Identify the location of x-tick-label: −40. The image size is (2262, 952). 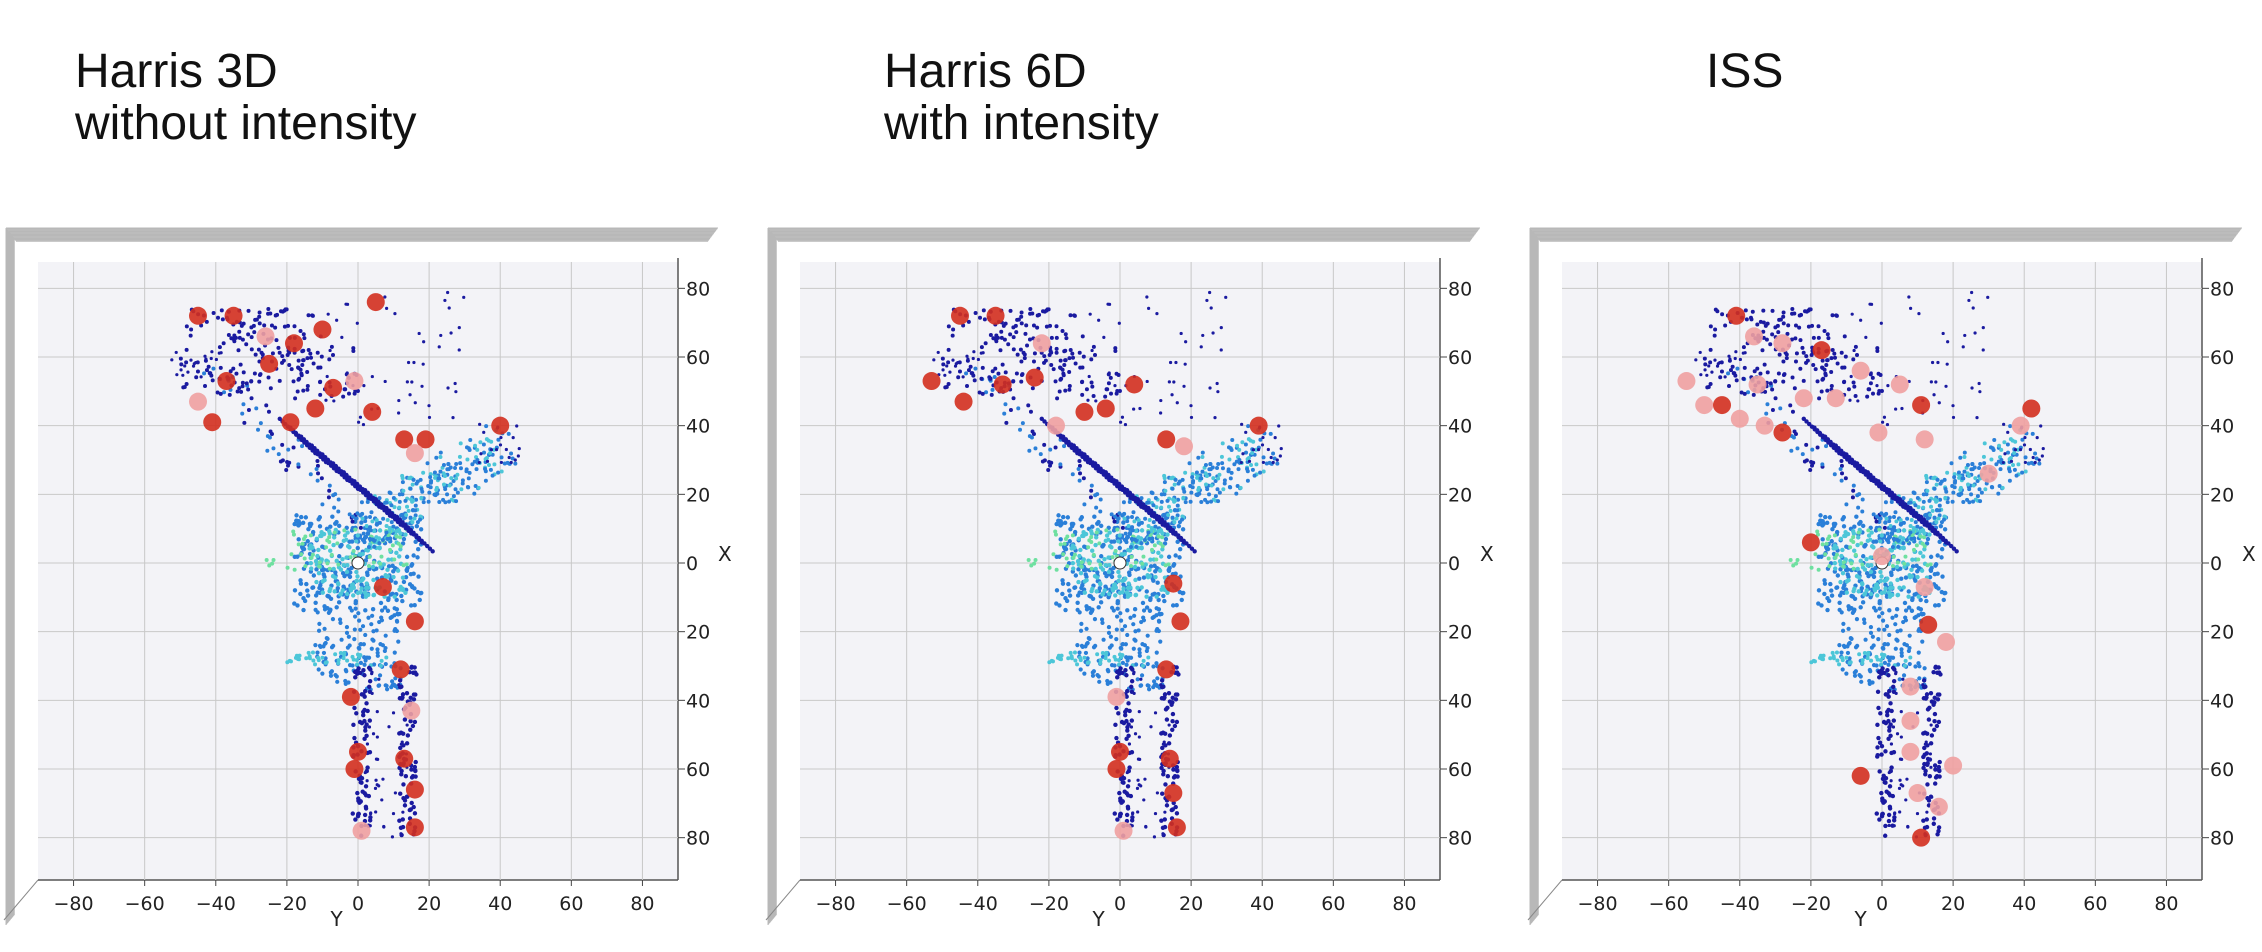
(1740, 904).